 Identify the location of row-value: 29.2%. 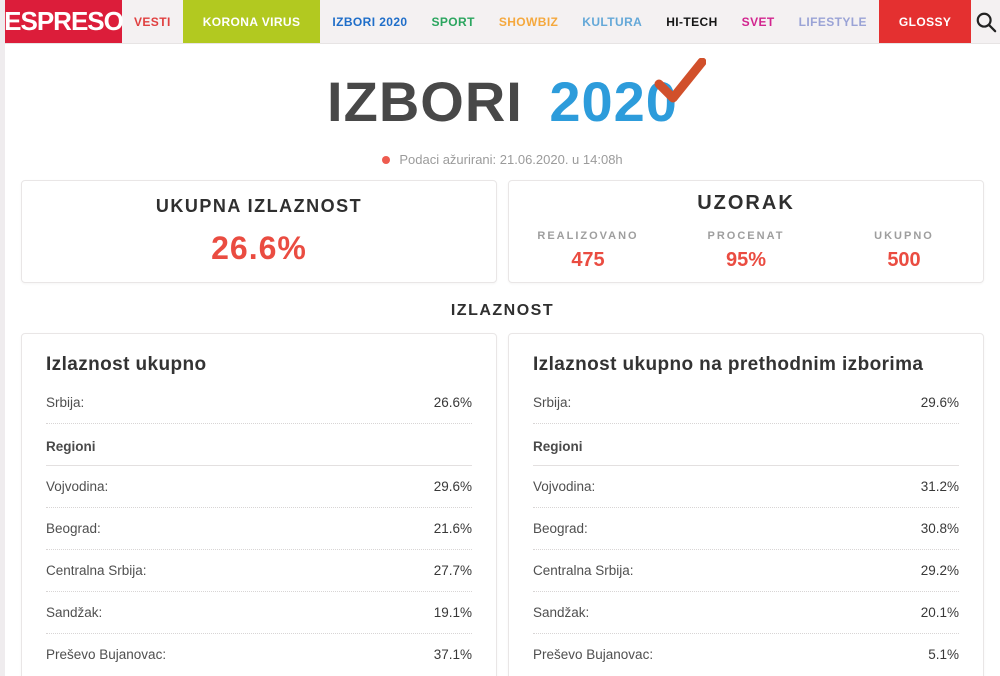
(939, 570).